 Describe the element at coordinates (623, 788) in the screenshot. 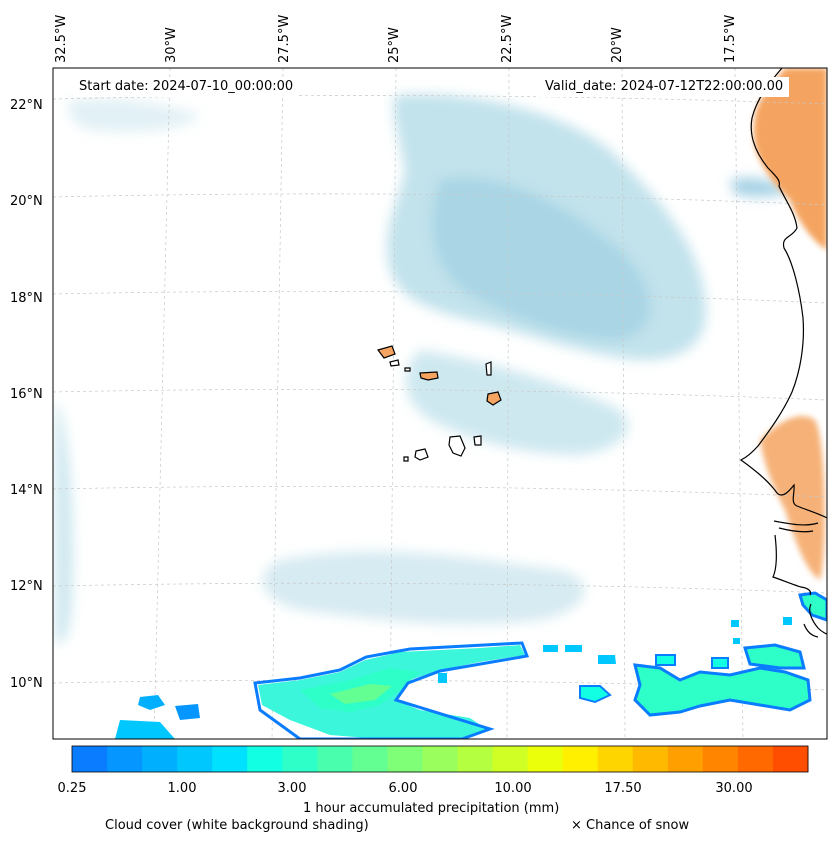

I see `colorbar-tick-5: 17.50` at that location.